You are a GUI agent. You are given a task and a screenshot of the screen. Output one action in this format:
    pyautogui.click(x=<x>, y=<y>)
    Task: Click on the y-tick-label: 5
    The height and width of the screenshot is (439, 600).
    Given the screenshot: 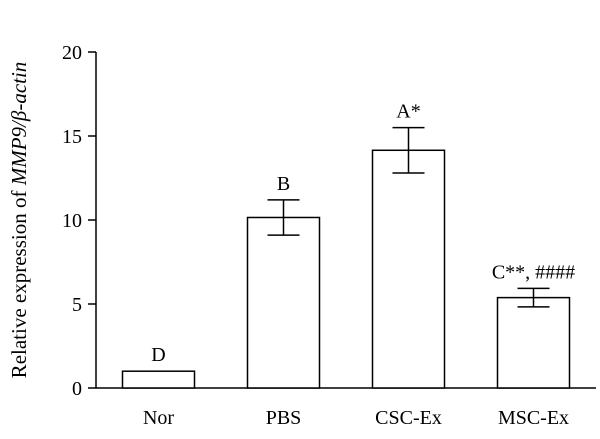 What is the action you would take?
    pyautogui.click(x=77, y=305)
    